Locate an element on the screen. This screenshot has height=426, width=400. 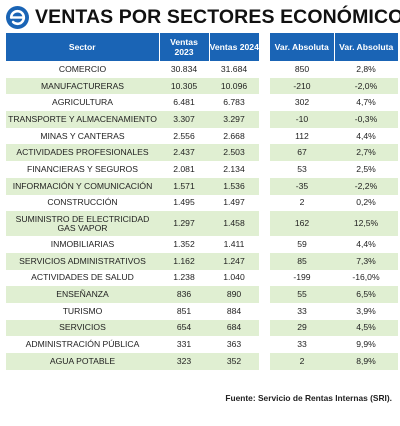
sector-cell: SUMINISTRO DE ELECTRICIDAD GAS VAPOR is located at coordinates (82, 224).